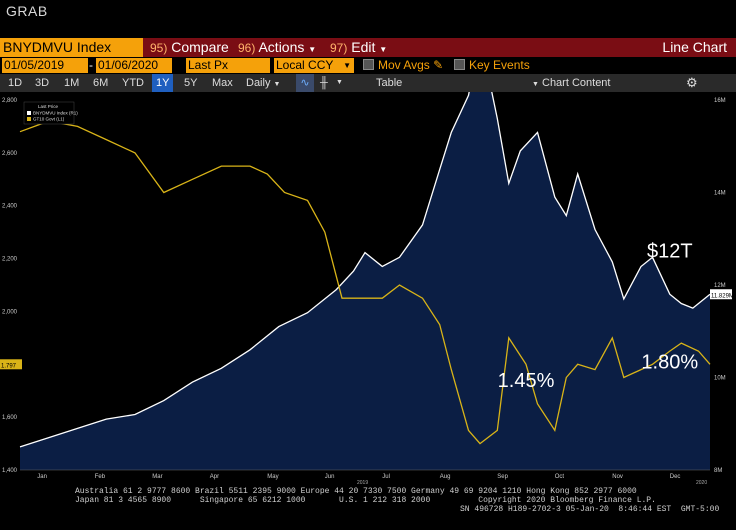 Image resolution: width=736 pixels, height=530 pixels. Describe the element at coordinates (200, 47) in the screenshot. I see `compare-label: Compare` at that location.